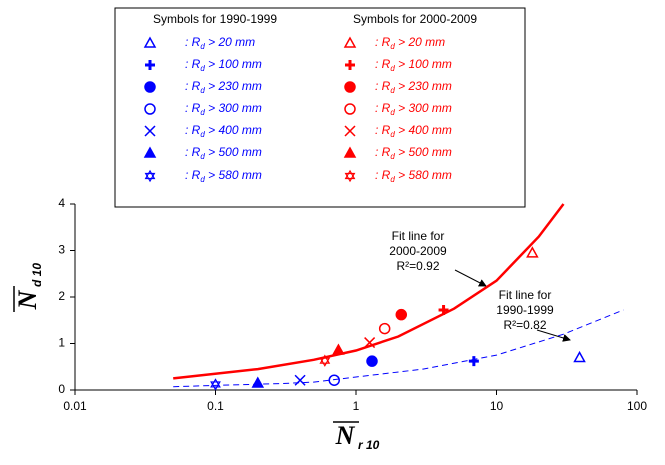 Image resolution: width=665 pixels, height=465 pixels. I want to click on x-tick-label: 0.01, so click(75, 406).